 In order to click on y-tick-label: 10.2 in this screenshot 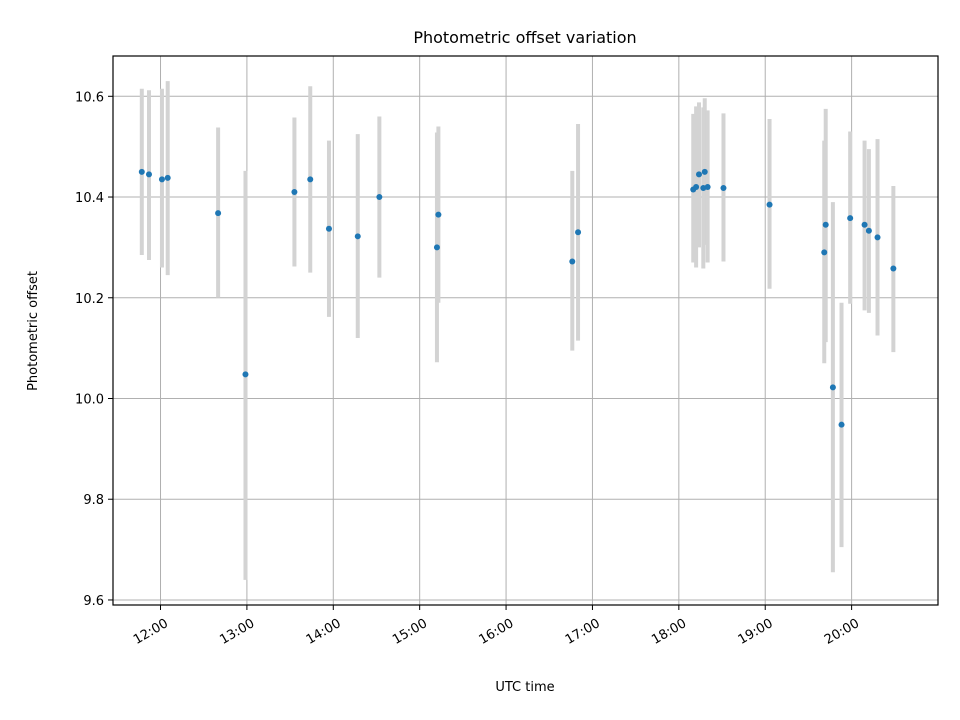, I will do `click(89, 299)`.